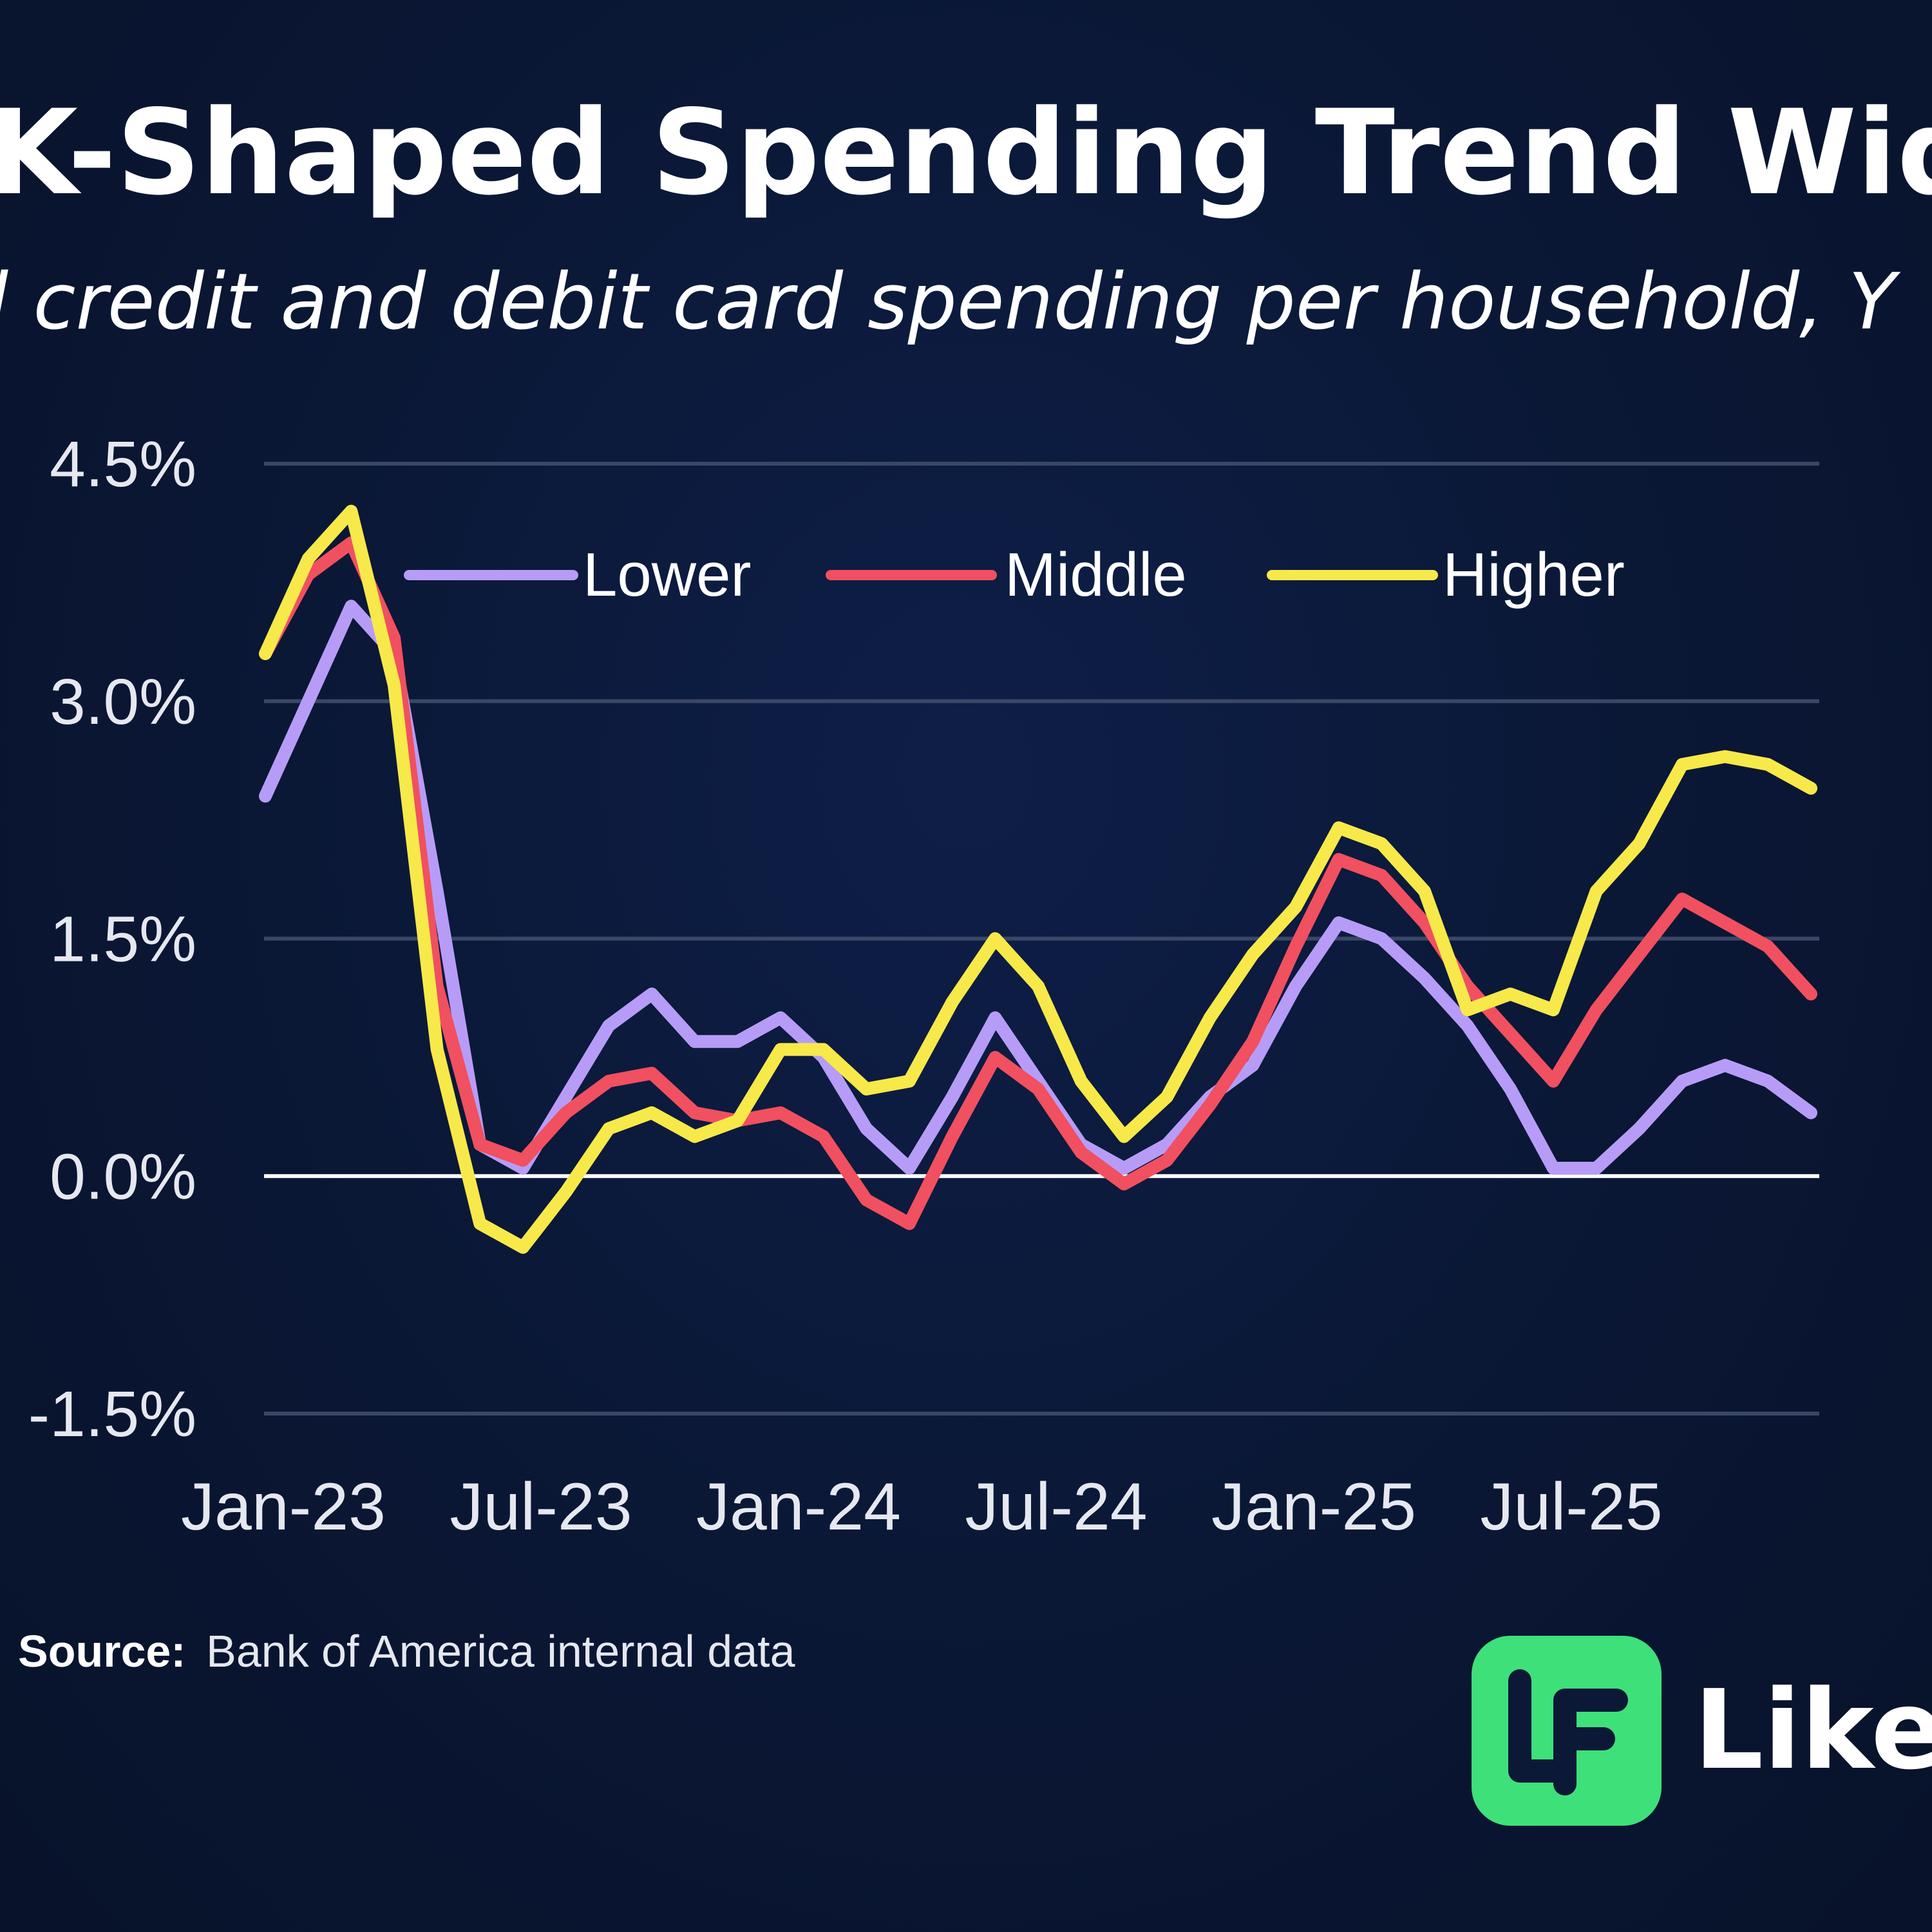  What do you see at coordinates (1056, 1507) in the screenshot?
I see `x-tick-label: Jul-24` at bounding box center [1056, 1507].